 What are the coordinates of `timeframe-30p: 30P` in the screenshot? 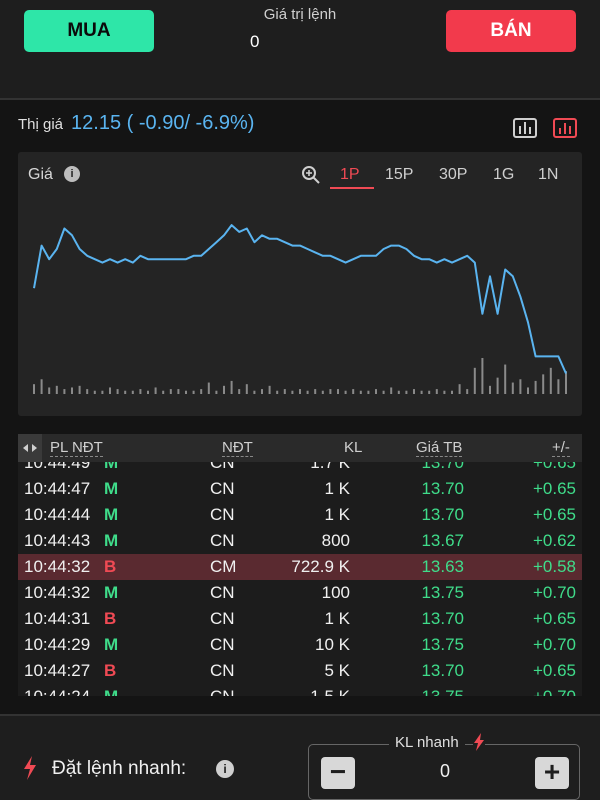 It's located at (453, 174).